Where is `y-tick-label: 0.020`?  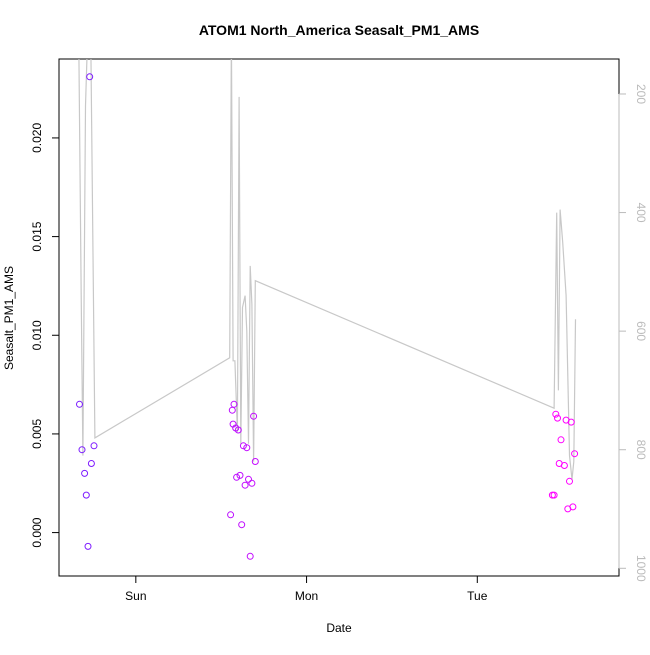
y-tick-label: 0.020 is located at coordinates (37, 138).